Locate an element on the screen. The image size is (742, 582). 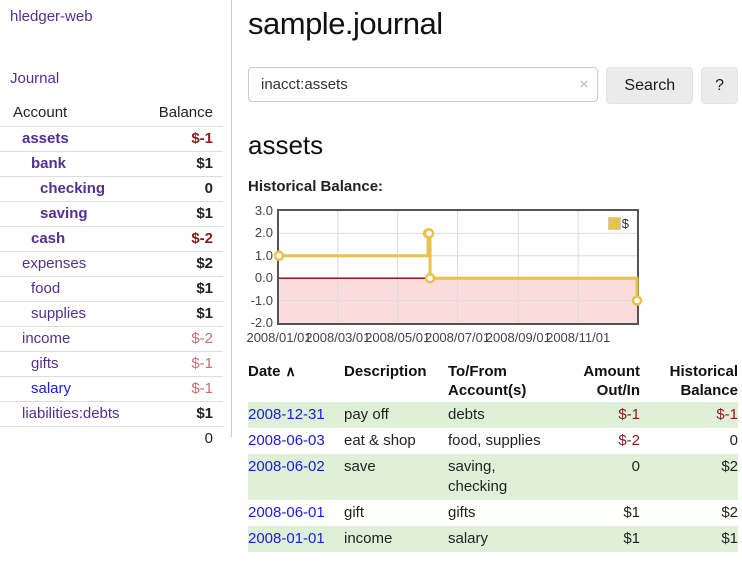
account-row: assets $-1 is located at coordinates (111, 139).